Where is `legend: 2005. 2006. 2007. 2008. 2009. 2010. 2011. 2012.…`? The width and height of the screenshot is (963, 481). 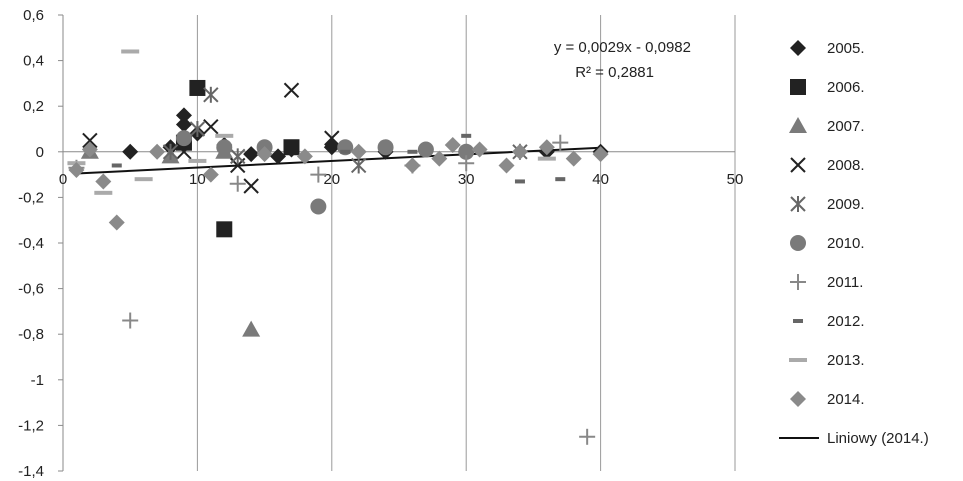 legend: 2005. 2006. 2007. 2008. 2009. 2010. 2011. 2012.… is located at coordinates (854, 243).